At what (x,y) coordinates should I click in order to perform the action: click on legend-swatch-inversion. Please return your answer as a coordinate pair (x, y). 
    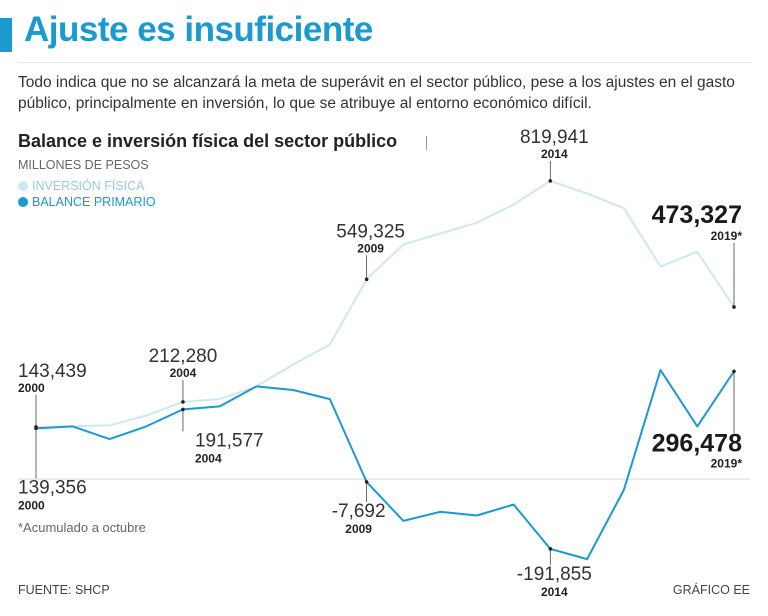
    Looking at the image, I should click on (23, 186).